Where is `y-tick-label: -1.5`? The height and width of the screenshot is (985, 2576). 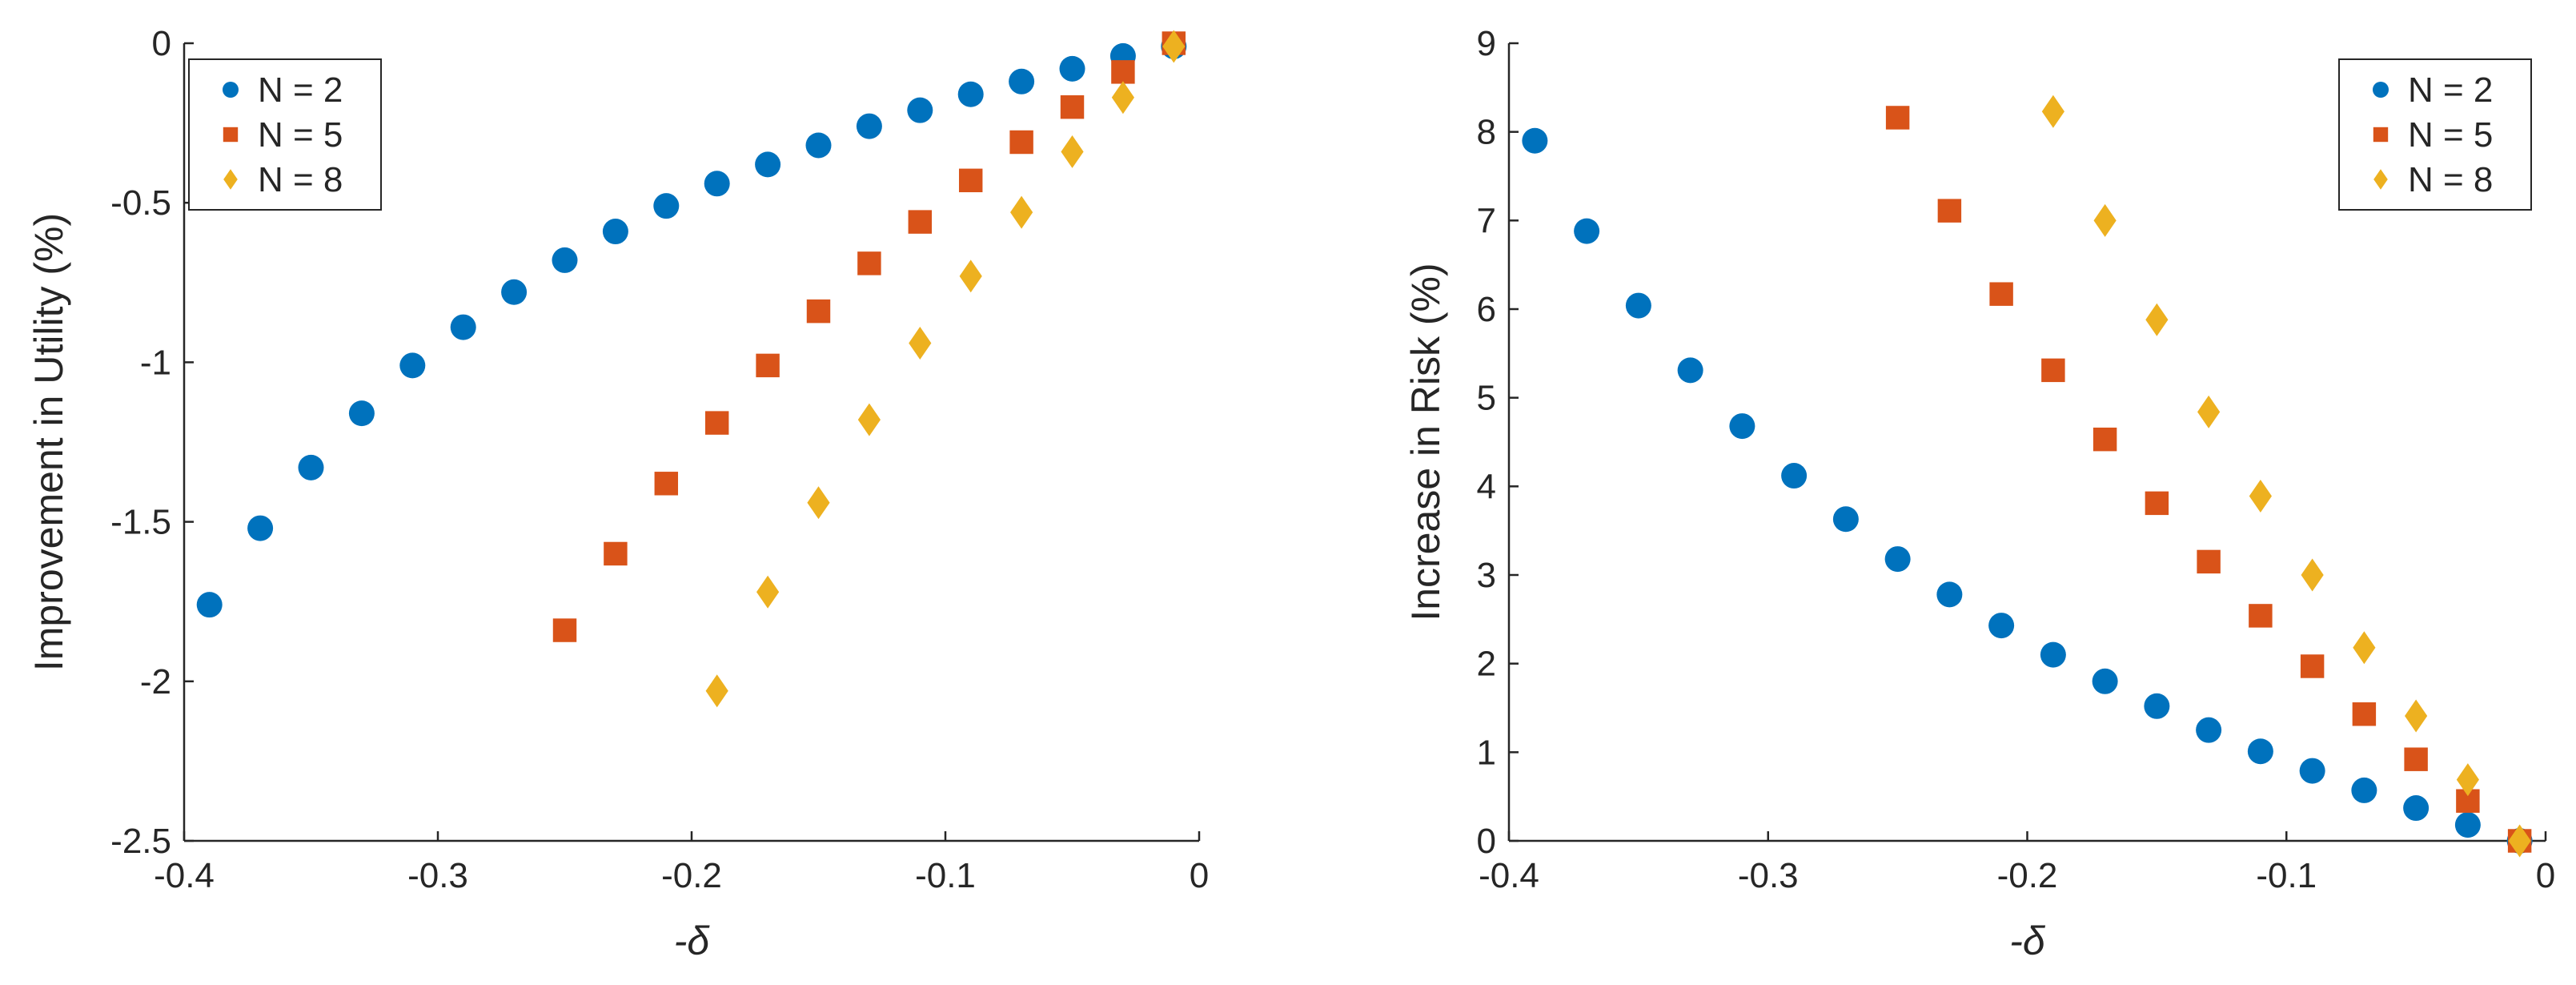
y-tick-label: -1.5 is located at coordinates (140, 522).